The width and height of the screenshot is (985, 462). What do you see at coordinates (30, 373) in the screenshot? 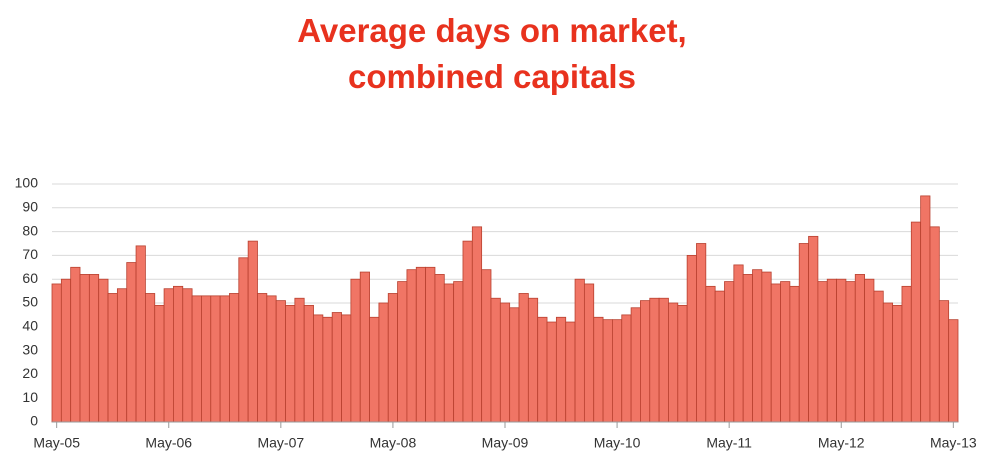
I see `y-tick-label: 20` at bounding box center [30, 373].